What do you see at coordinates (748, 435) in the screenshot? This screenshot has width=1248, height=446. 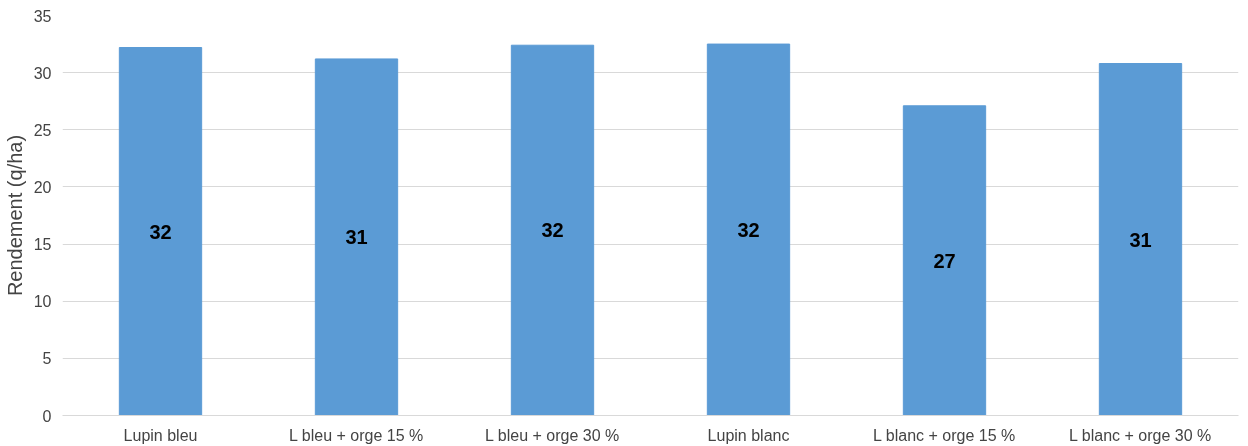 I see `x-tick-label: Lupin blanc` at bounding box center [748, 435].